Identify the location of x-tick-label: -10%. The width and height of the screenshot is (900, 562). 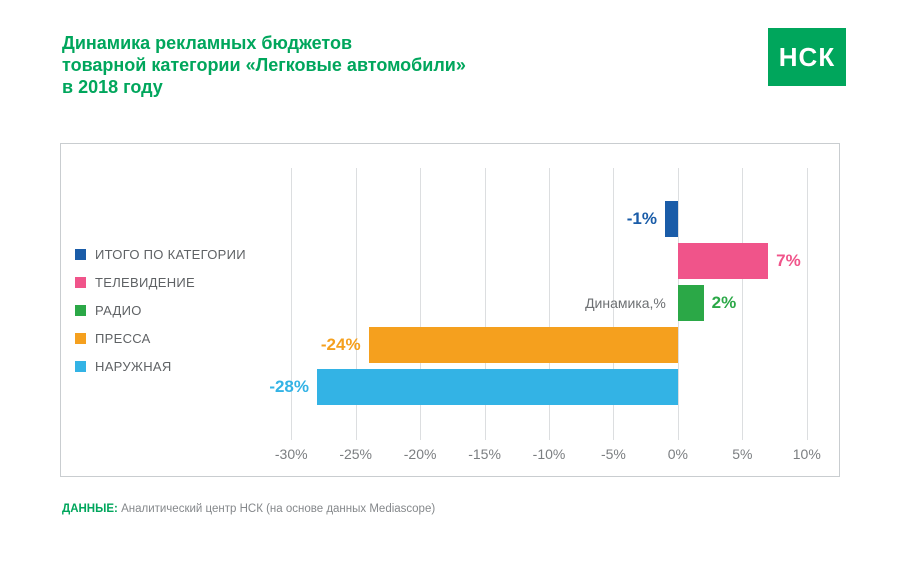
(549, 454).